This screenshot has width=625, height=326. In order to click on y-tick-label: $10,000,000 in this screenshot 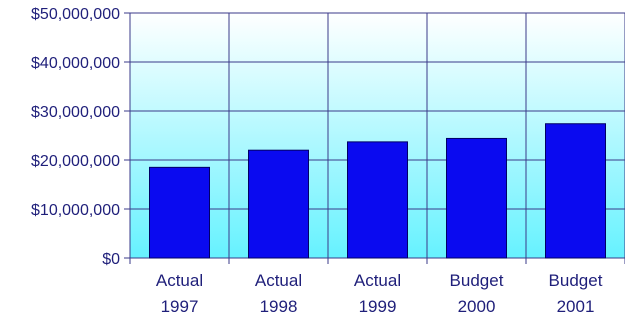, I will do `click(75, 210)`.